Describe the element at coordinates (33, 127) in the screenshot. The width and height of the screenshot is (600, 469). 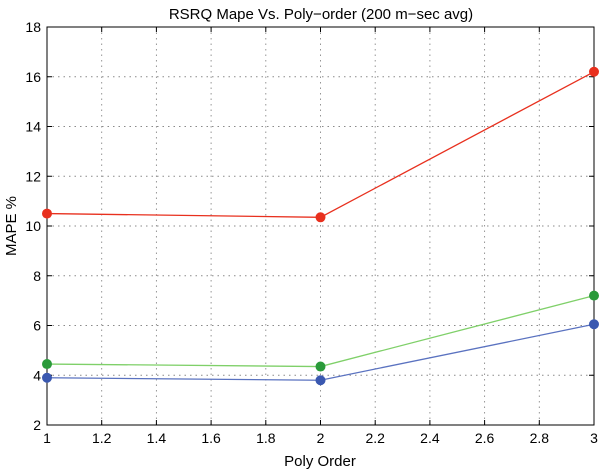
I see `y-tick-label: 14` at that location.